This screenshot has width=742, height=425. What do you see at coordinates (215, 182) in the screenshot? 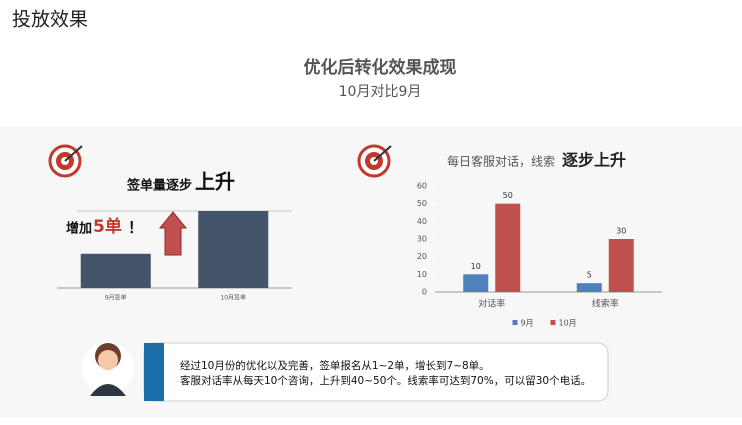
I see `chart-title-emphasis: 上升` at bounding box center [215, 182].